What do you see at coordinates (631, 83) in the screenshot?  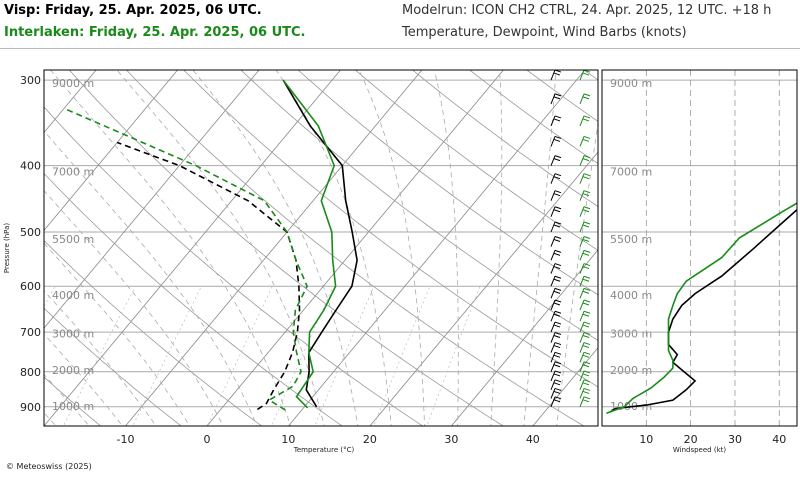 I see `altitude-label-wind: 9000 m` at bounding box center [631, 83].